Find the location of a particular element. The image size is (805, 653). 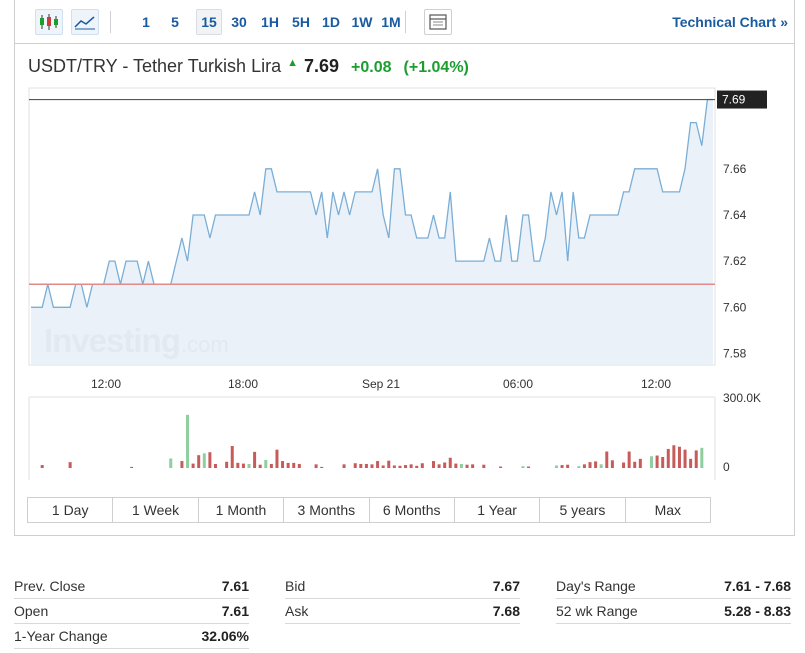

stat-row: Day's Range 7.61 - 7.68 is located at coordinates (673, 586).